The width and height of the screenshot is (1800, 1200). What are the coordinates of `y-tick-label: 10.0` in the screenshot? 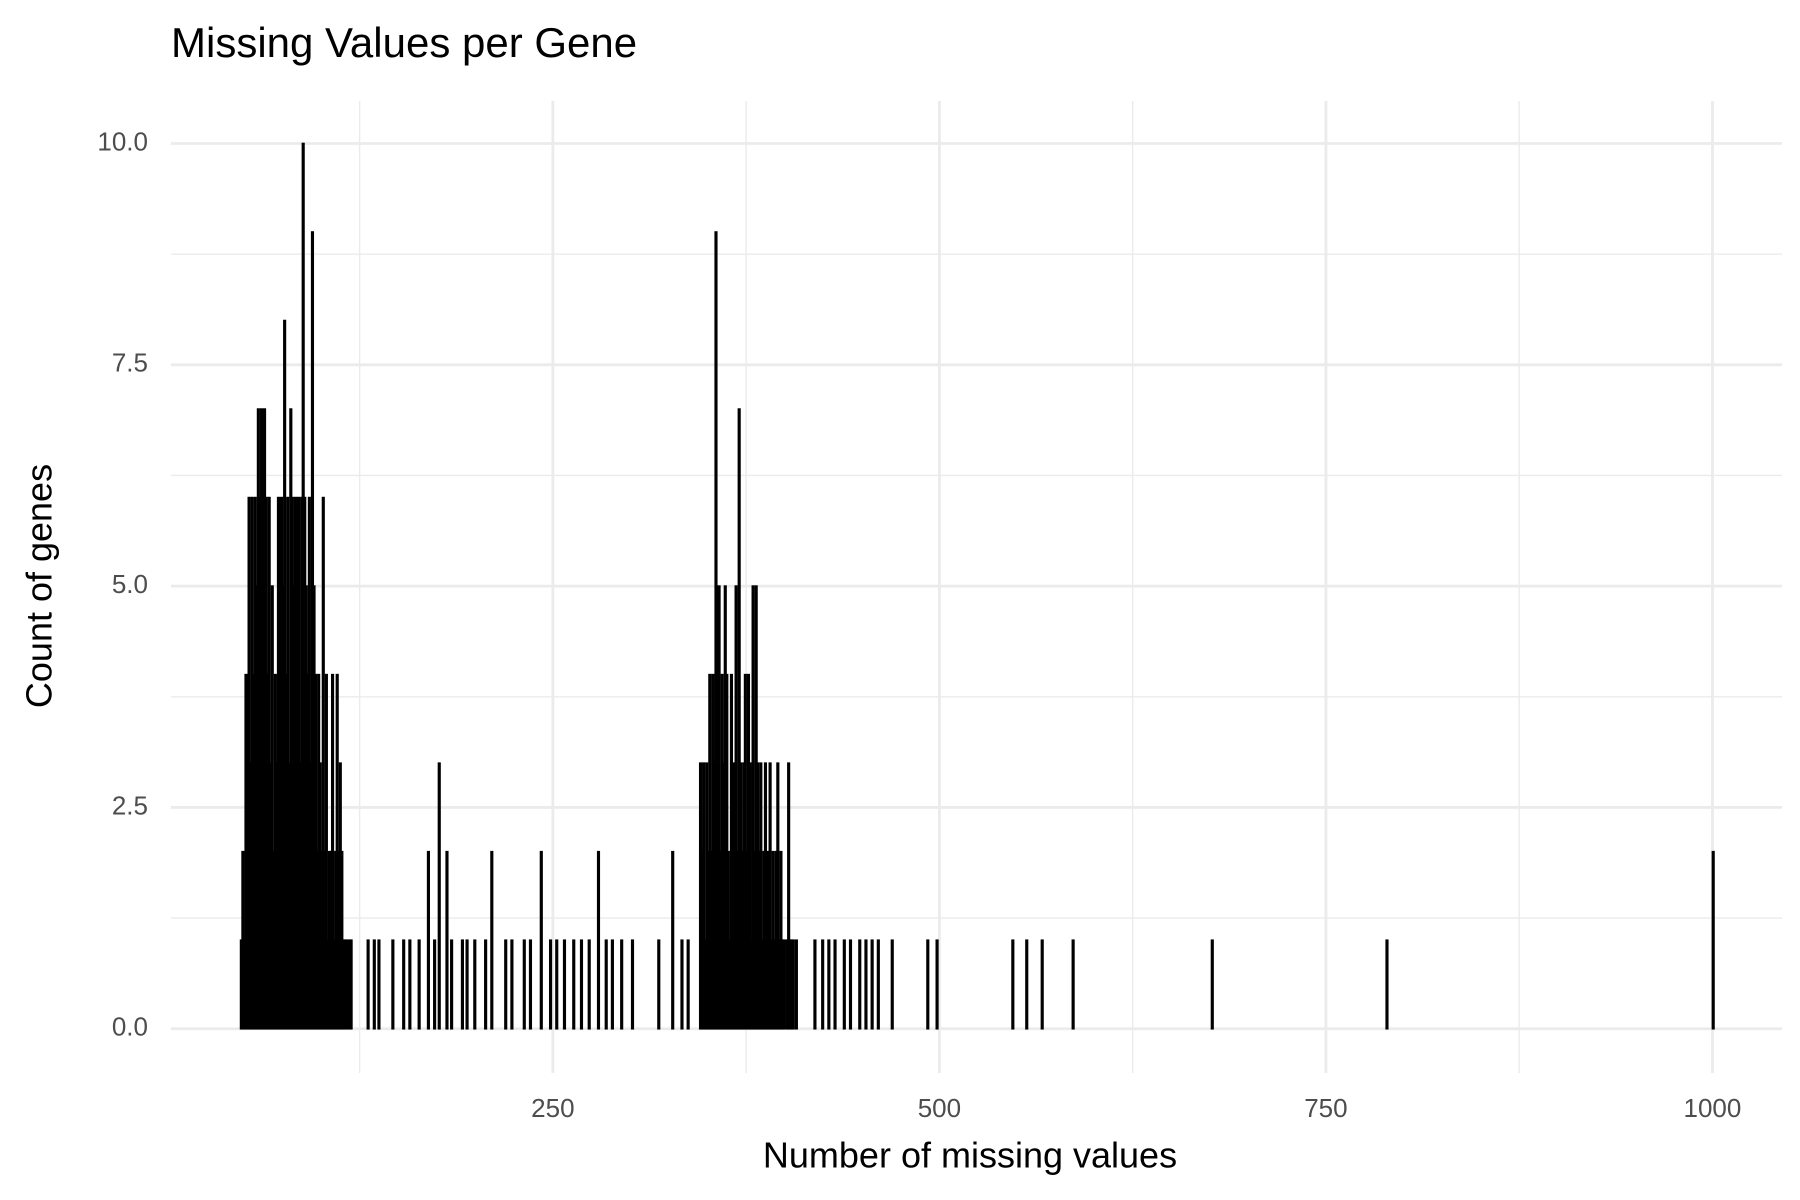 It's located at (122, 141).